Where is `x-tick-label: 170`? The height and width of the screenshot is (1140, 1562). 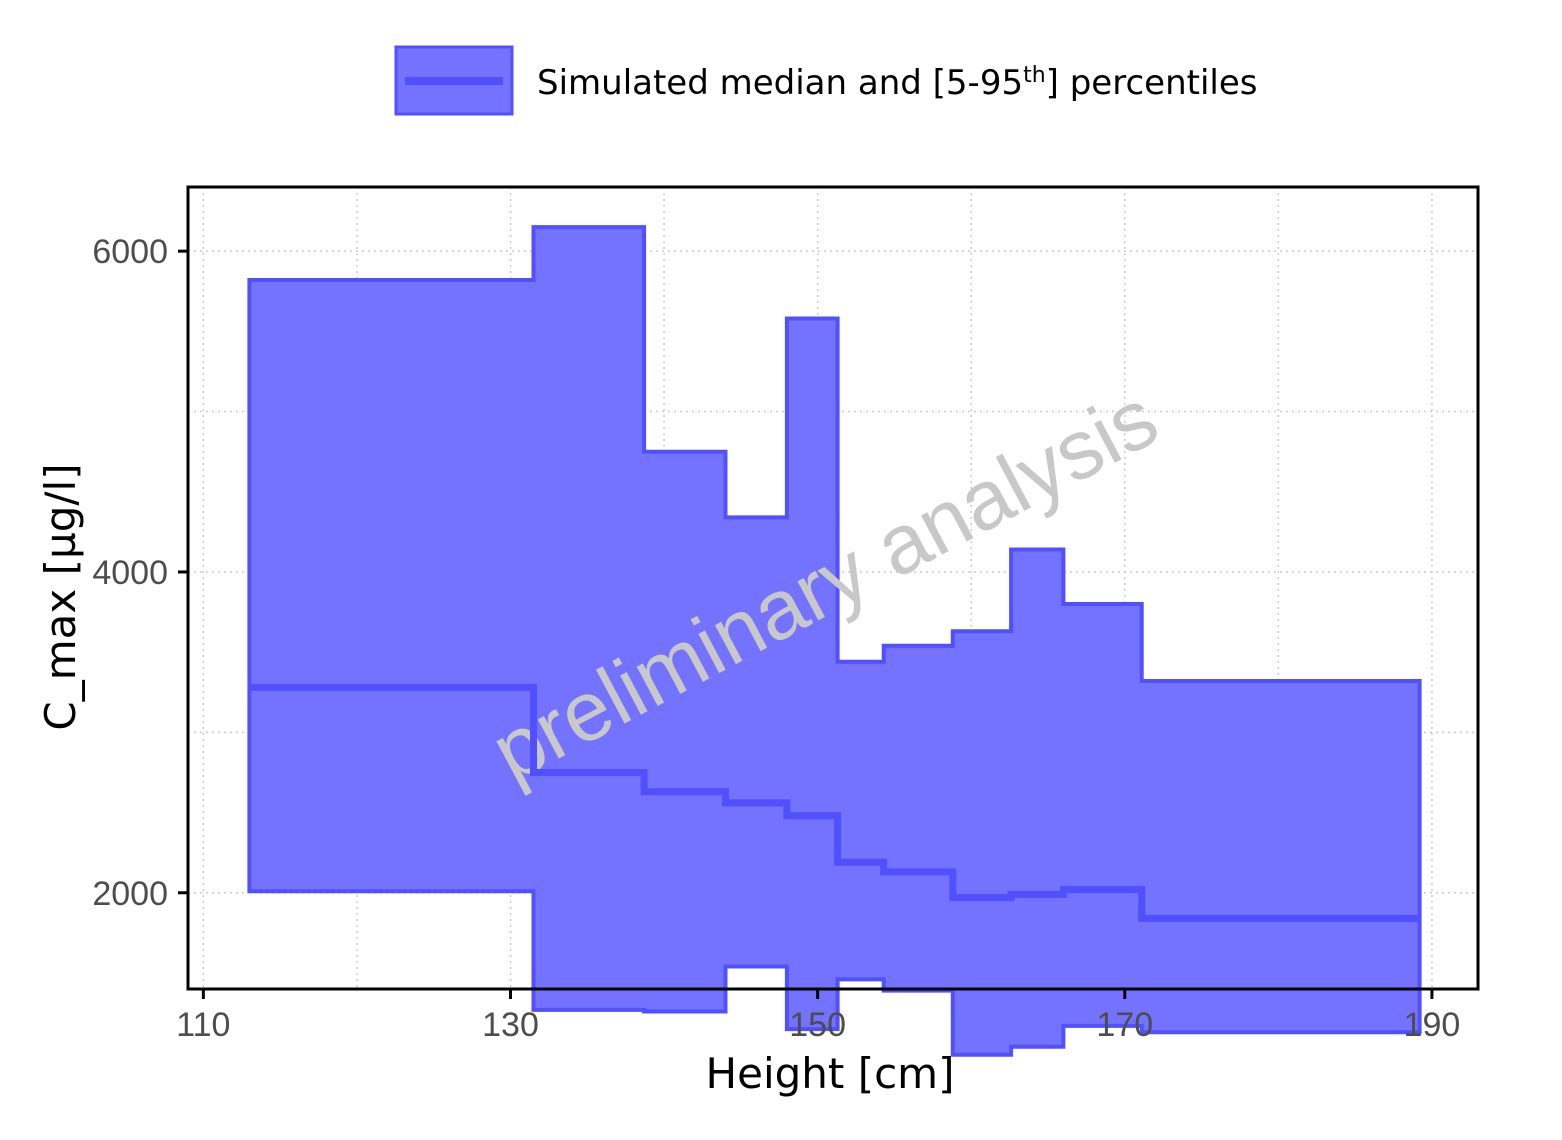 x-tick-label: 170 is located at coordinates (1124, 1025).